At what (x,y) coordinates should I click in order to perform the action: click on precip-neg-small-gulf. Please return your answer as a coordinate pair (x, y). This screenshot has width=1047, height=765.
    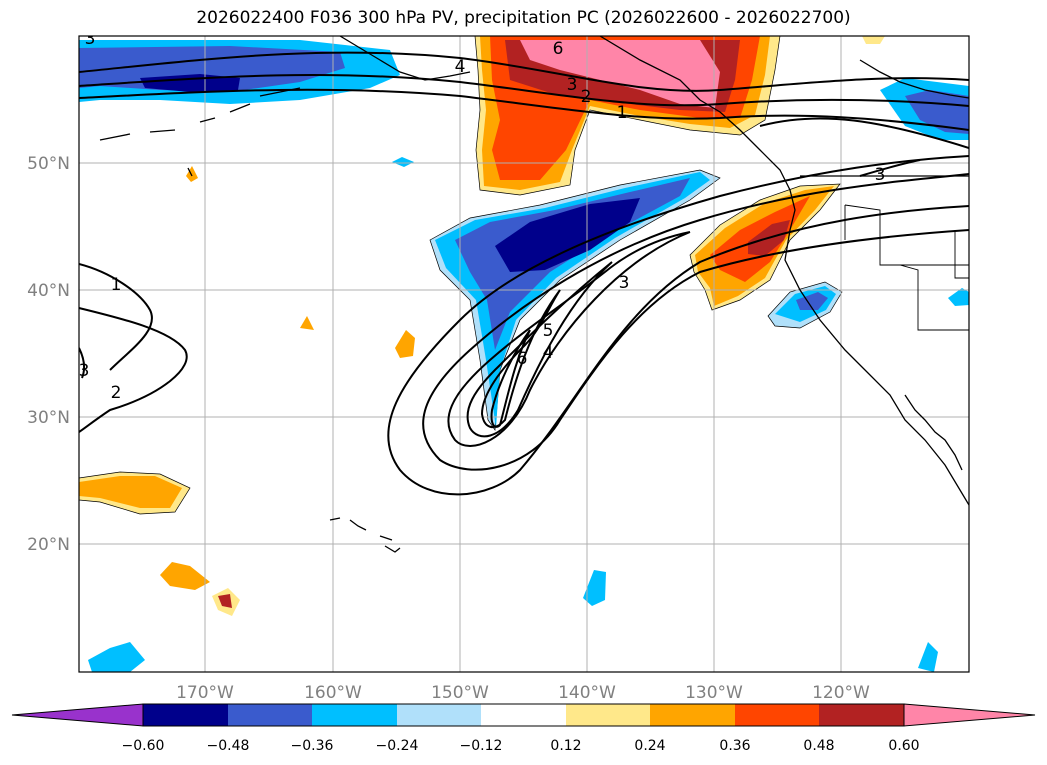
    Looking at the image, I should click on (403, 162).